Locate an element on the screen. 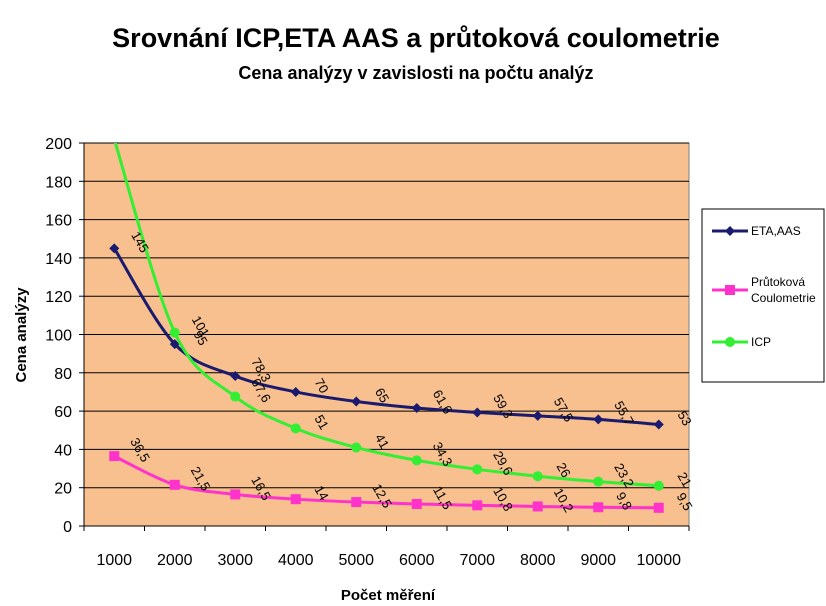 The image size is (826, 606). x-tick-label: 10000 is located at coordinates (659, 560).